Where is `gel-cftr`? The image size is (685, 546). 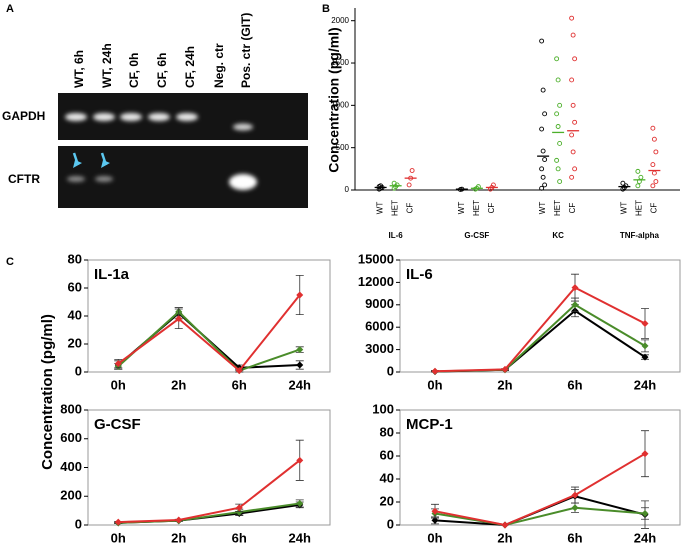 gel-cftr is located at coordinates (183, 177).